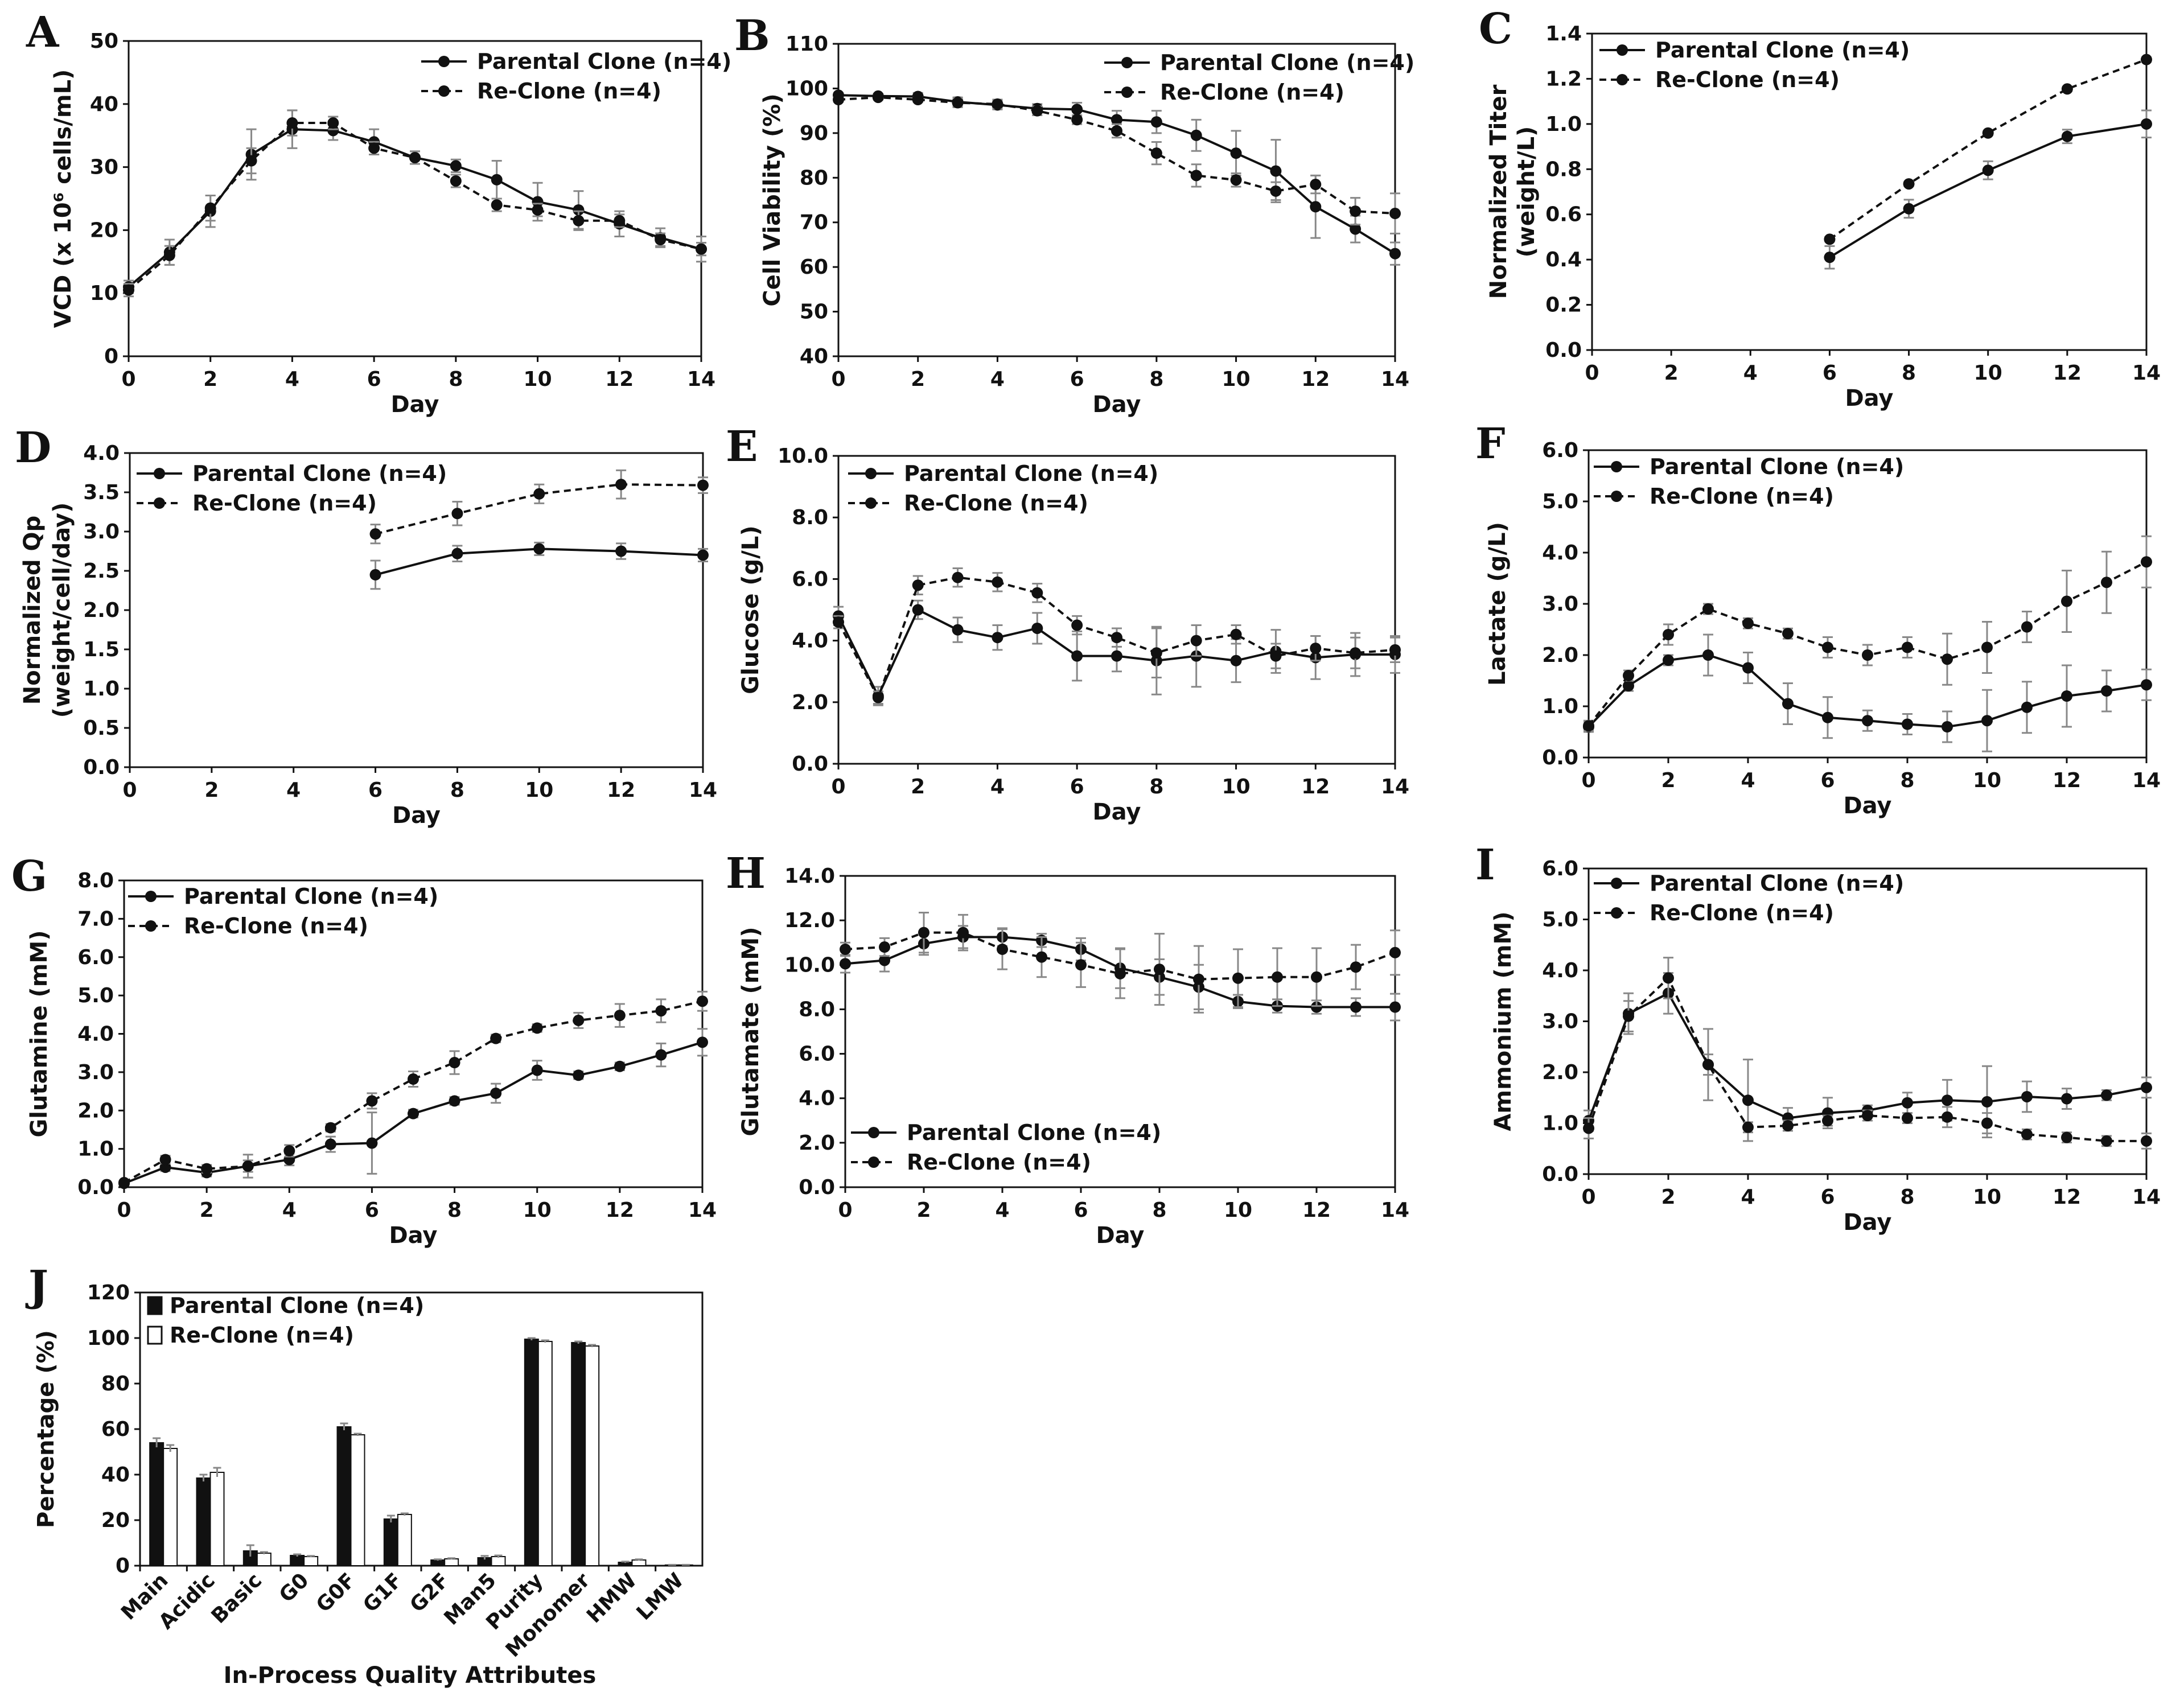  Describe the element at coordinates (604, 61) in the screenshot. I see `legend-label-parental: Parental Clone (n=4)` at that location.